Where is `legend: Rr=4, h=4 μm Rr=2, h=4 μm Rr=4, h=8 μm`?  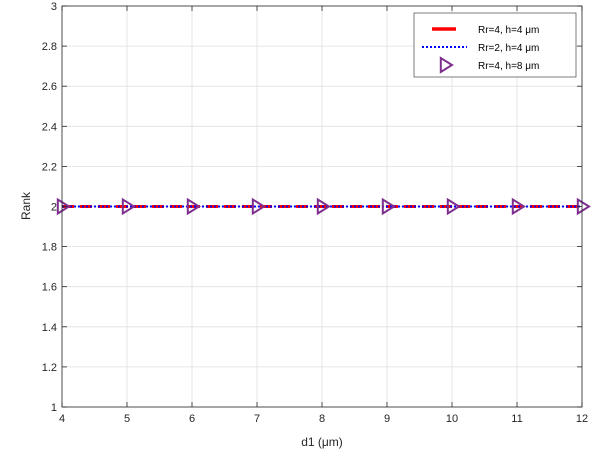
legend: Rr=4, h=4 μm Rr=2, h=4 μm Rr=4, h=8 μm is located at coordinates (495, 45).